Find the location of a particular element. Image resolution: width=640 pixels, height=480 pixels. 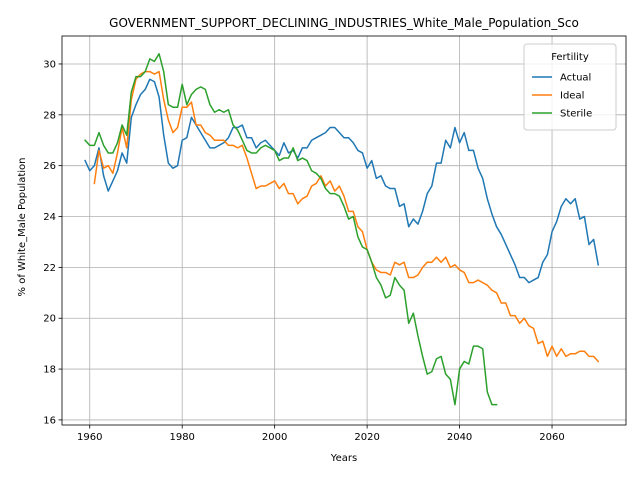

y-tick-label: 16 is located at coordinates (49, 420).